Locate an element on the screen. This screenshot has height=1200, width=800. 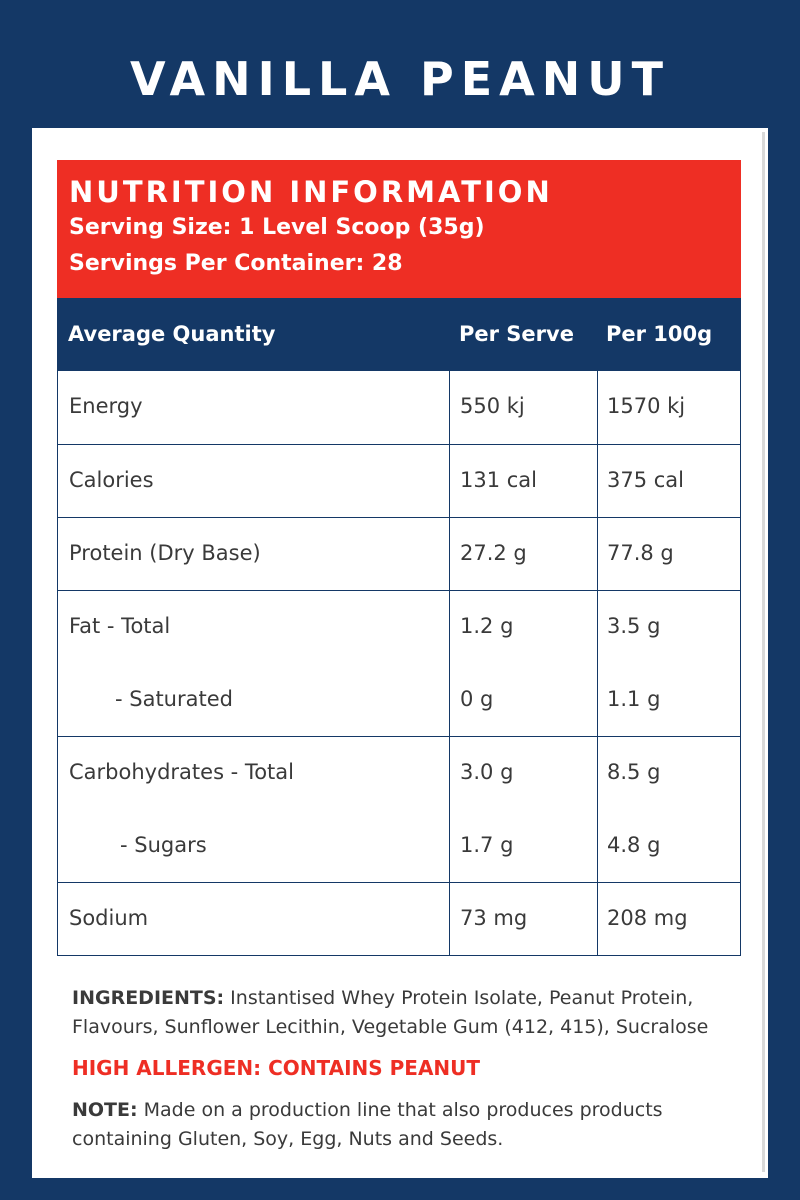
table-row: Sodium 73 mg 208 mg is located at coordinates (399, 918).